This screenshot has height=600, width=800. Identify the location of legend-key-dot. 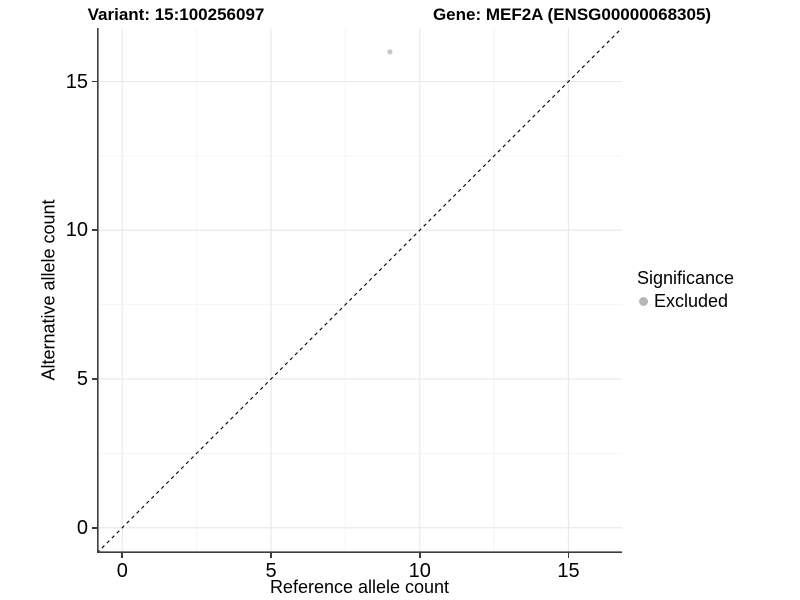
(643, 301).